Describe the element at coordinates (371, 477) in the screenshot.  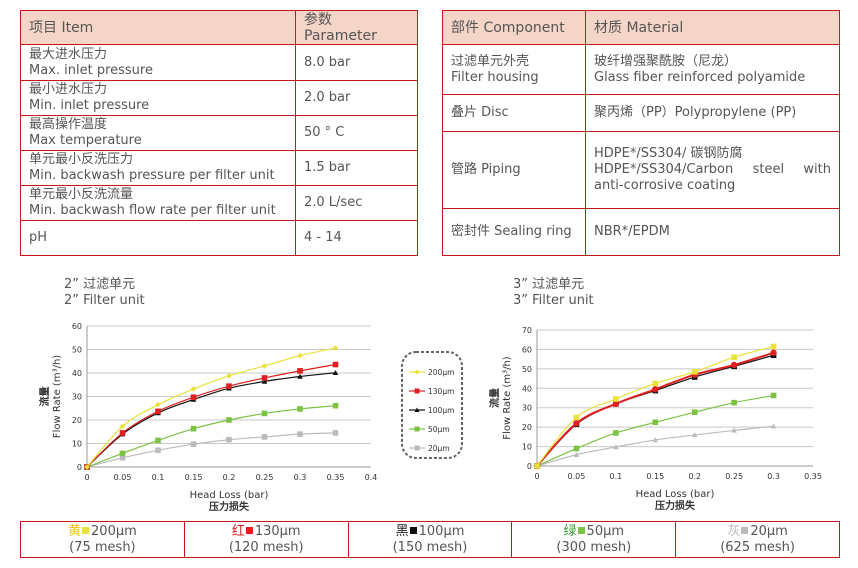
I see `x-tick-label: 0.4` at that location.